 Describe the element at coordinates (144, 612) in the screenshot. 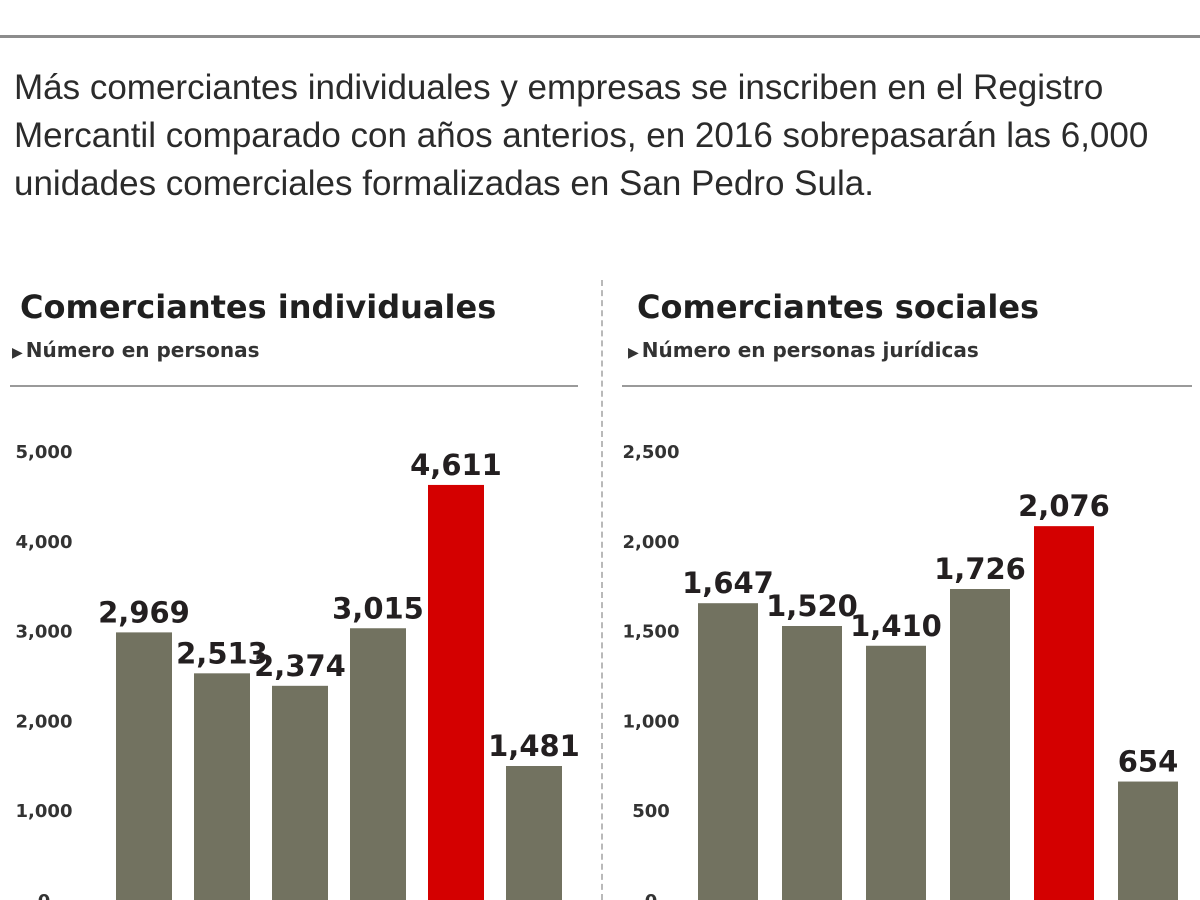

I see `bar-value-label: 2,969` at that location.